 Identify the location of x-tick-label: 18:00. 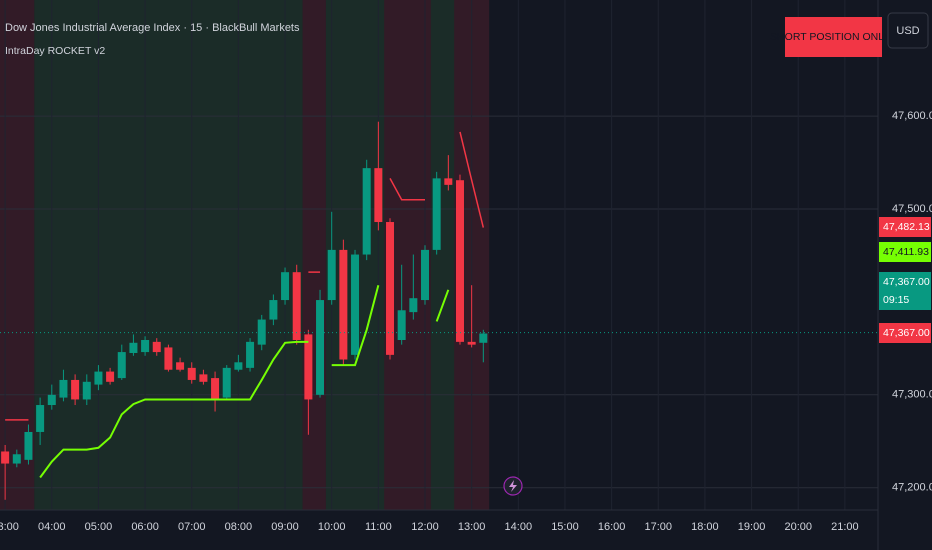
(705, 527).